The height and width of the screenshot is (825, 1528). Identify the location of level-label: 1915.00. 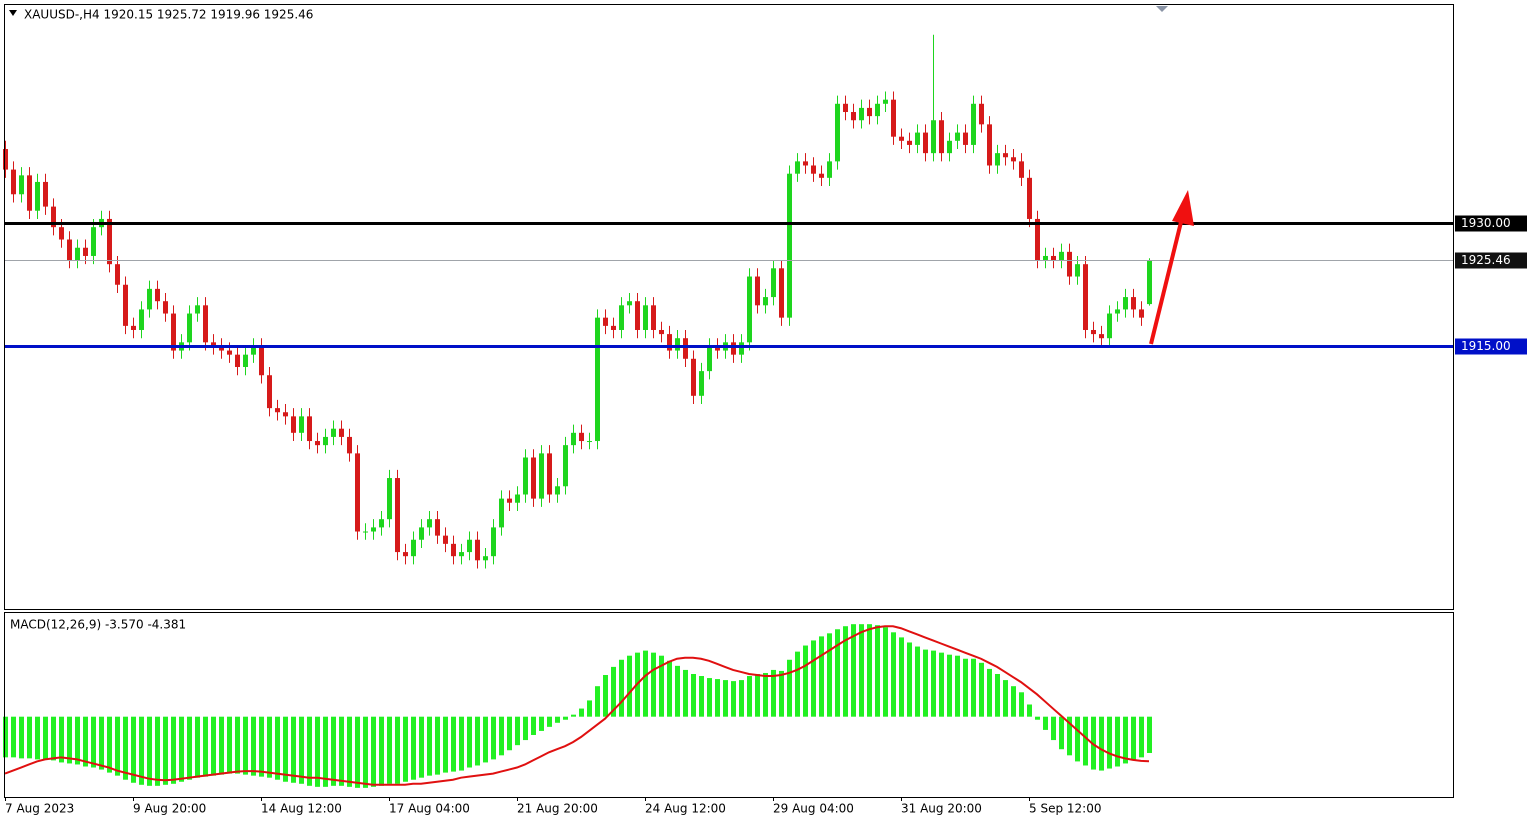
(1486, 346).